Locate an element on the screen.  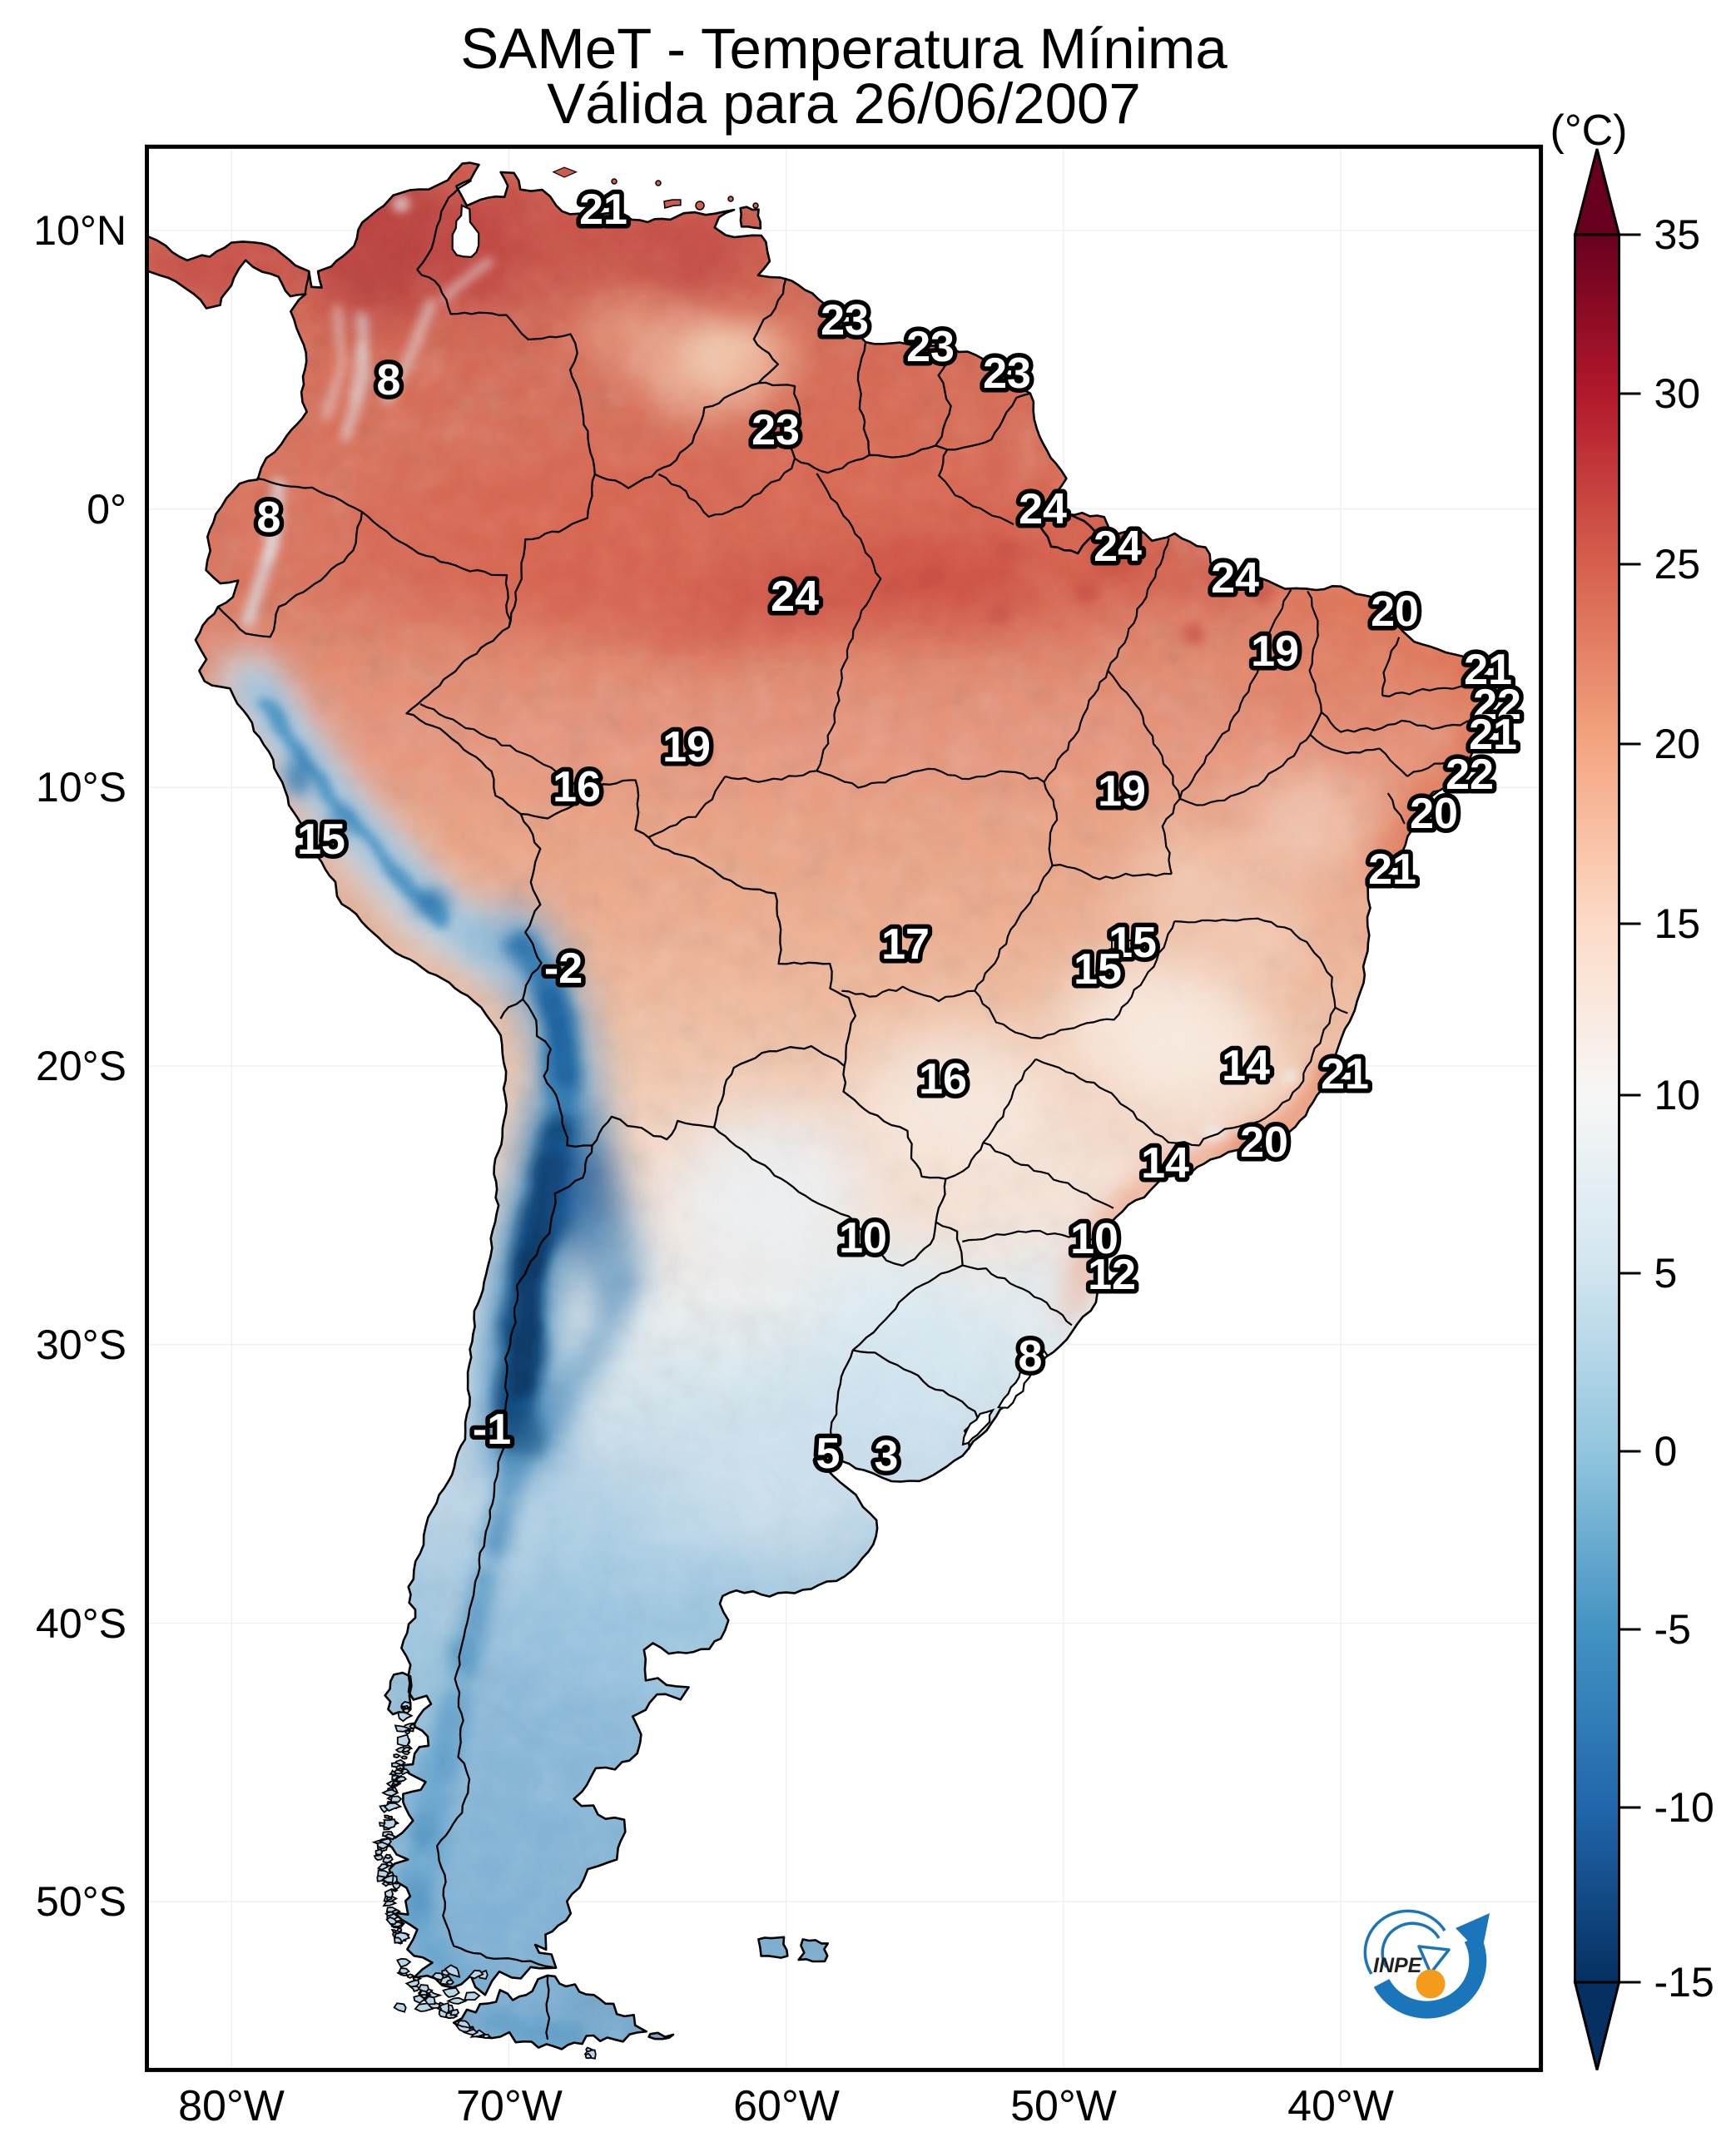
svg-text: -15 is located at coordinates (1684, 1982).